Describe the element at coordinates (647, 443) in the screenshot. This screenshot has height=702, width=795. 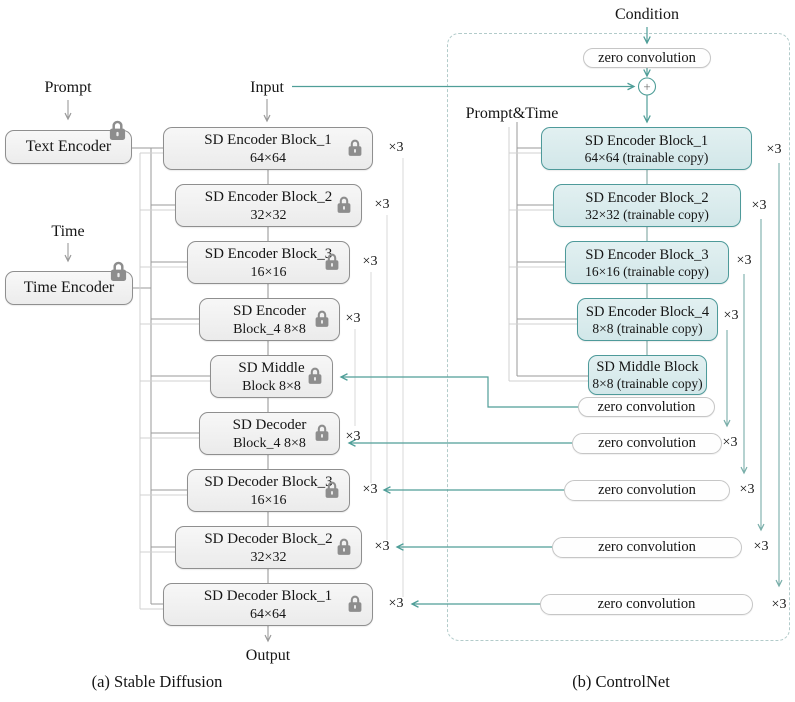
I see `zero-convolution-decoder4: zero convolution` at that location.